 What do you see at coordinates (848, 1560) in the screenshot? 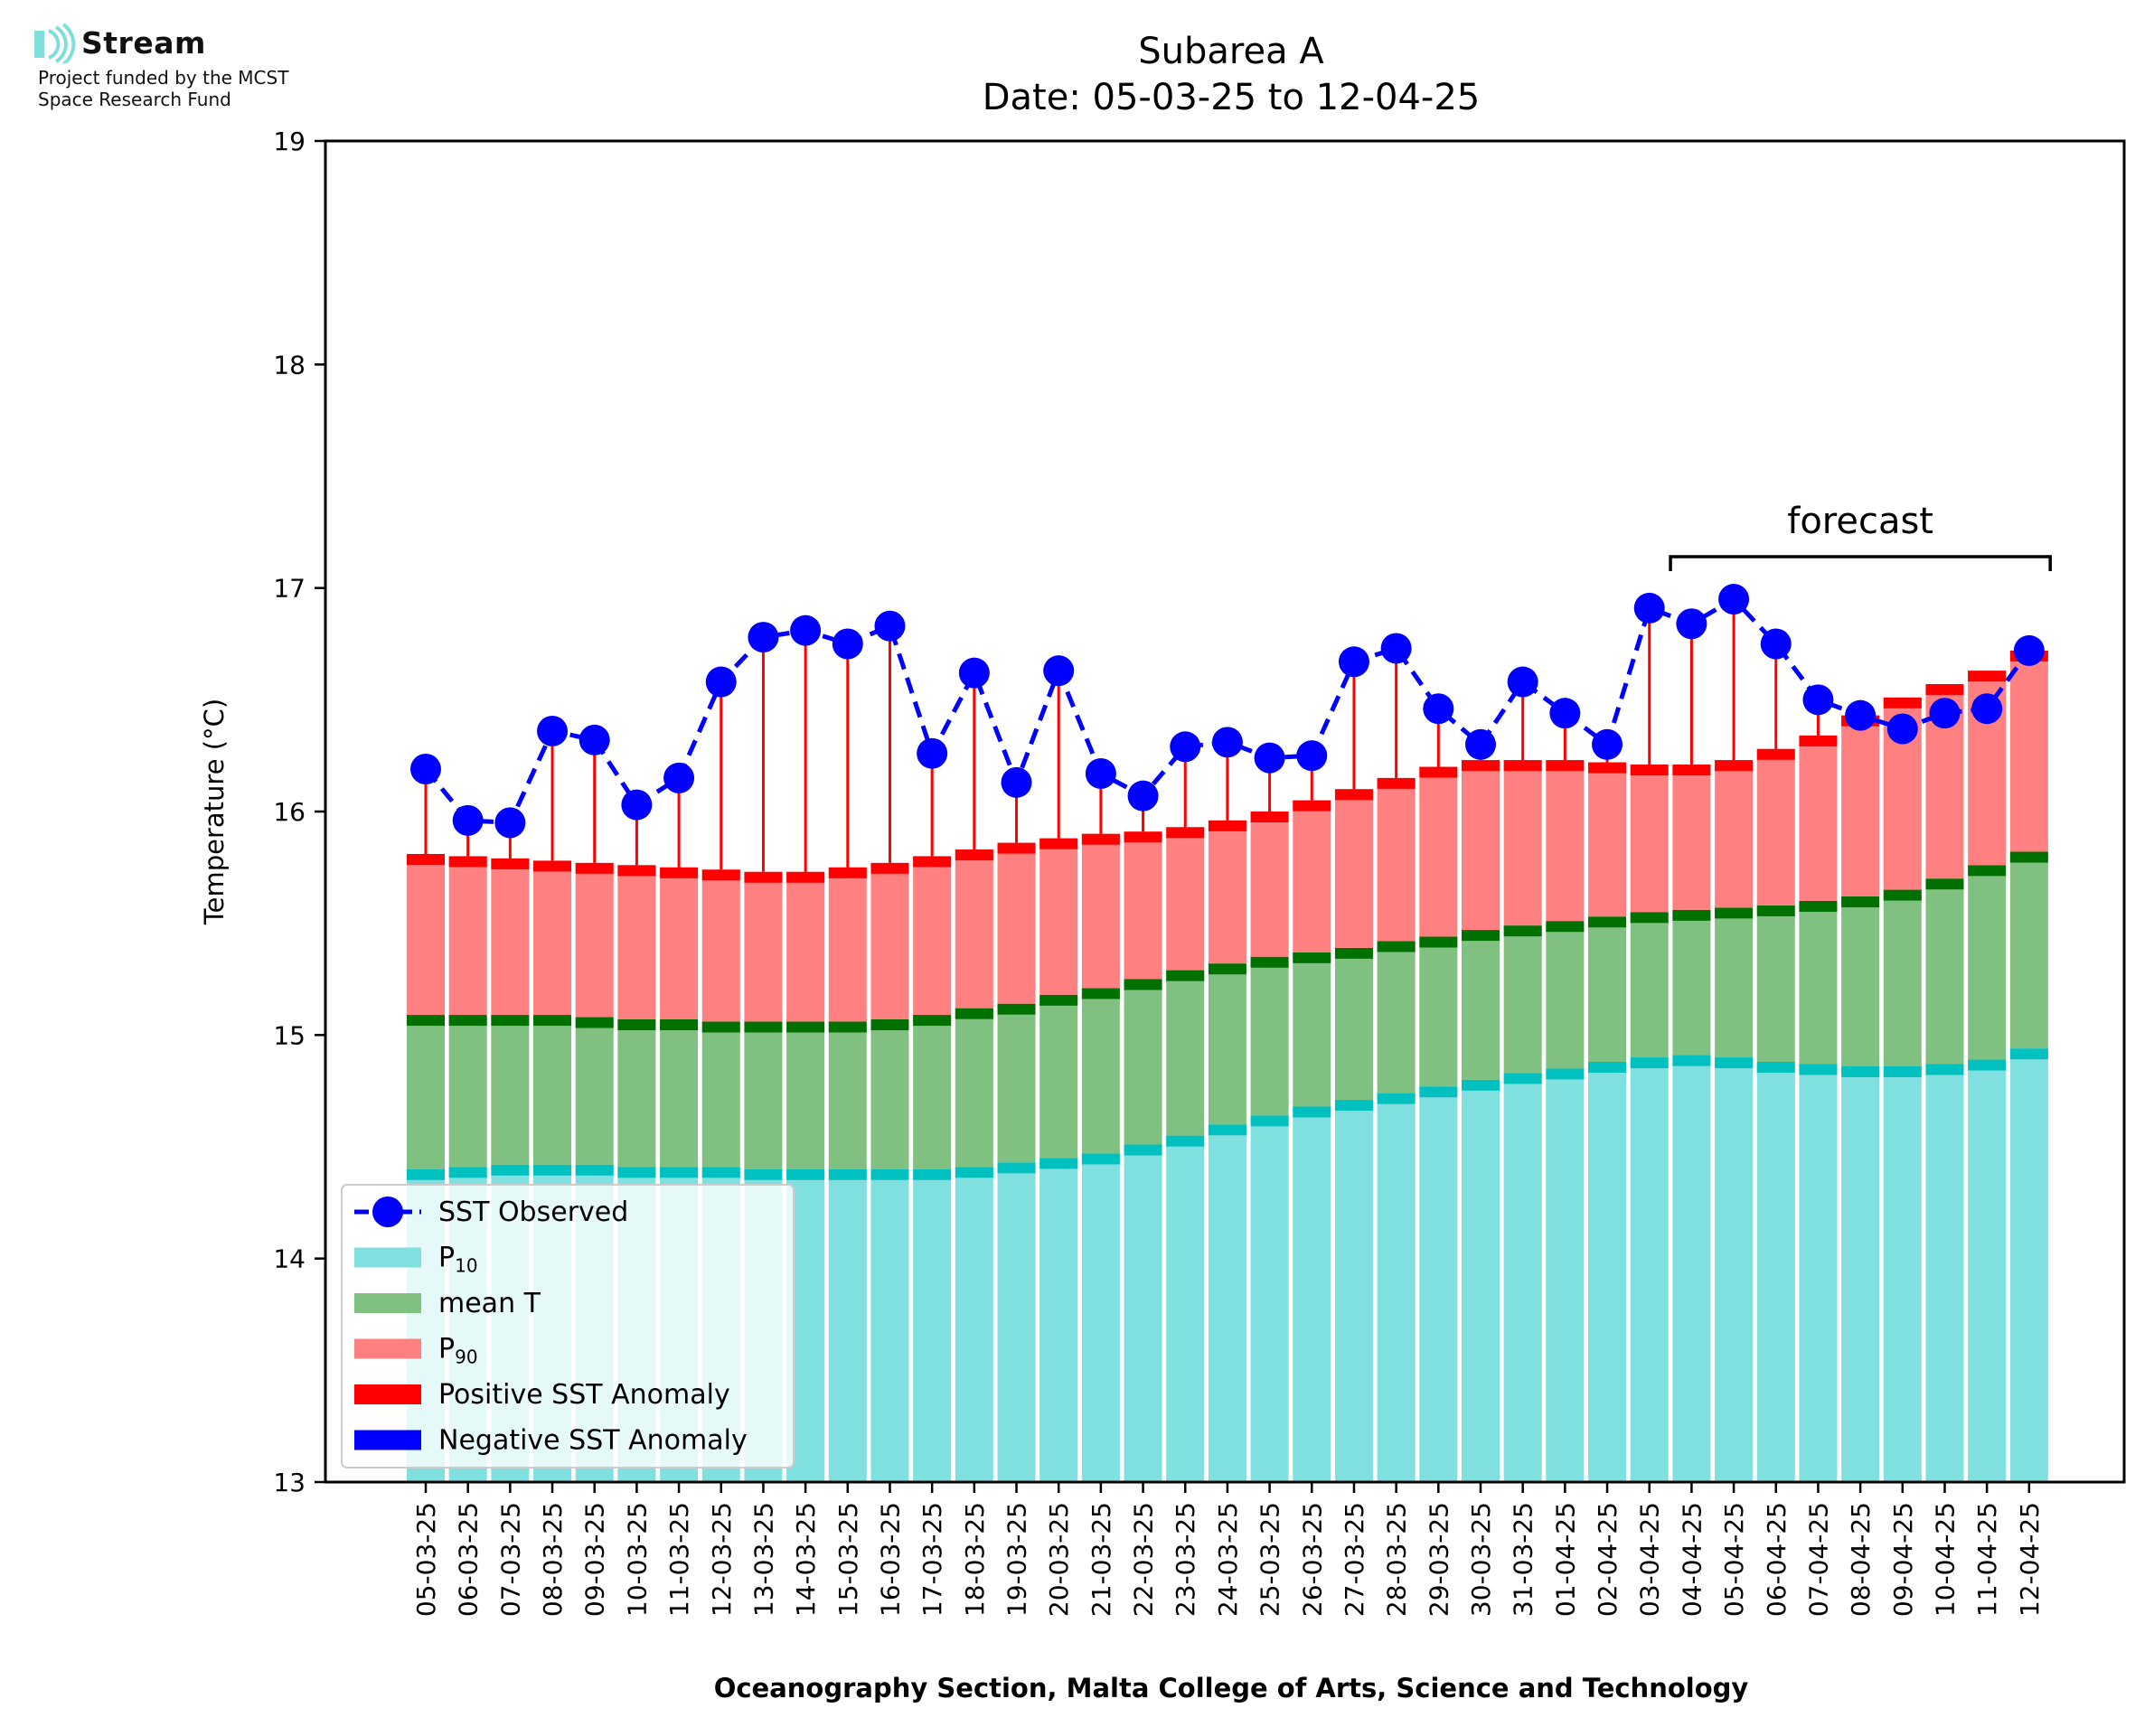
I see `x-tick-label: 15-03-25` at bounding box center [848, 1560].